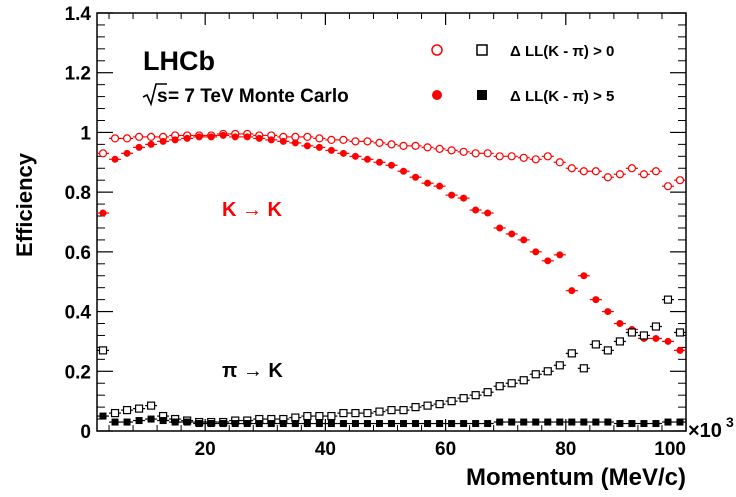 The width and height of the screenshot is (736, 497). What do you see at coordinates (565, 449) in the screenshot?
I see `x-tick-label: 80` at bounding box center [565, 449].